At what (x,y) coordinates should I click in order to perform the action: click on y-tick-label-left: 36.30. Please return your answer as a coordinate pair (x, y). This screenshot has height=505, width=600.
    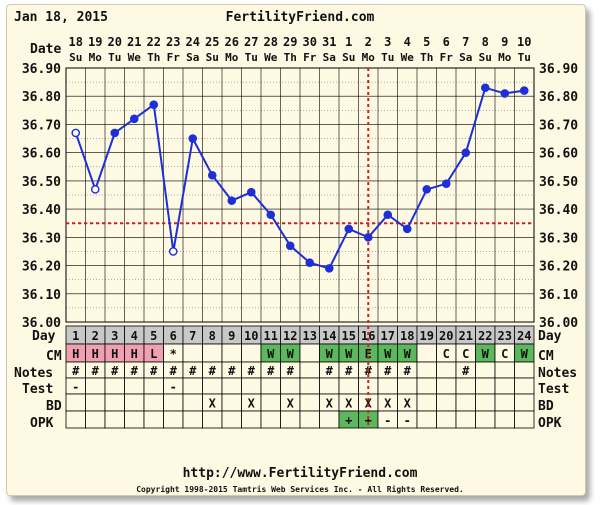
    Looking at the image, I should click on (41, 238).